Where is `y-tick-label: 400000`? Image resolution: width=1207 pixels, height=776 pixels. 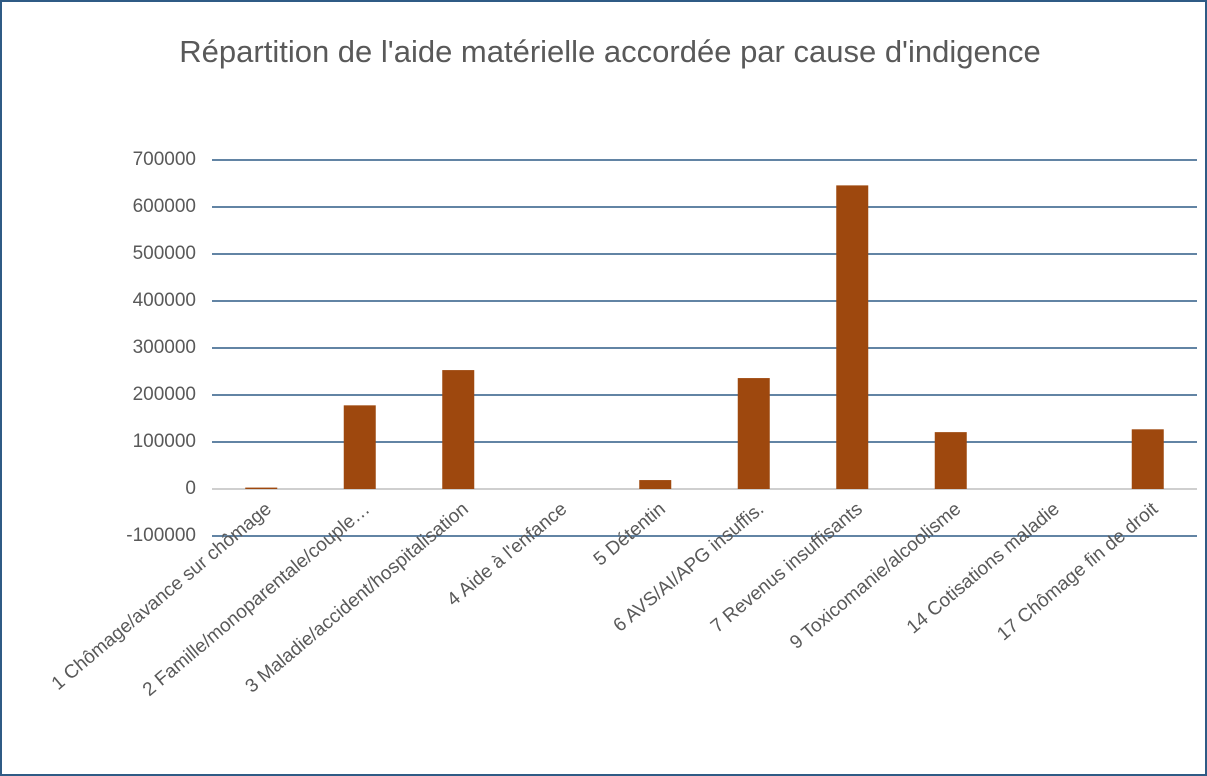
y-tick-label: 400000 is located at coordinates (164, 300).